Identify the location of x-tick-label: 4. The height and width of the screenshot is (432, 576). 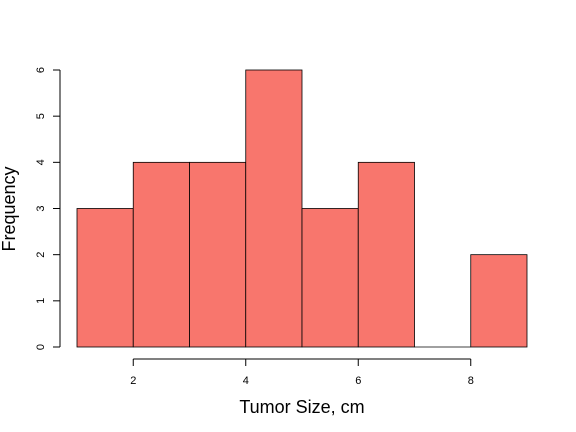
(246, 381).